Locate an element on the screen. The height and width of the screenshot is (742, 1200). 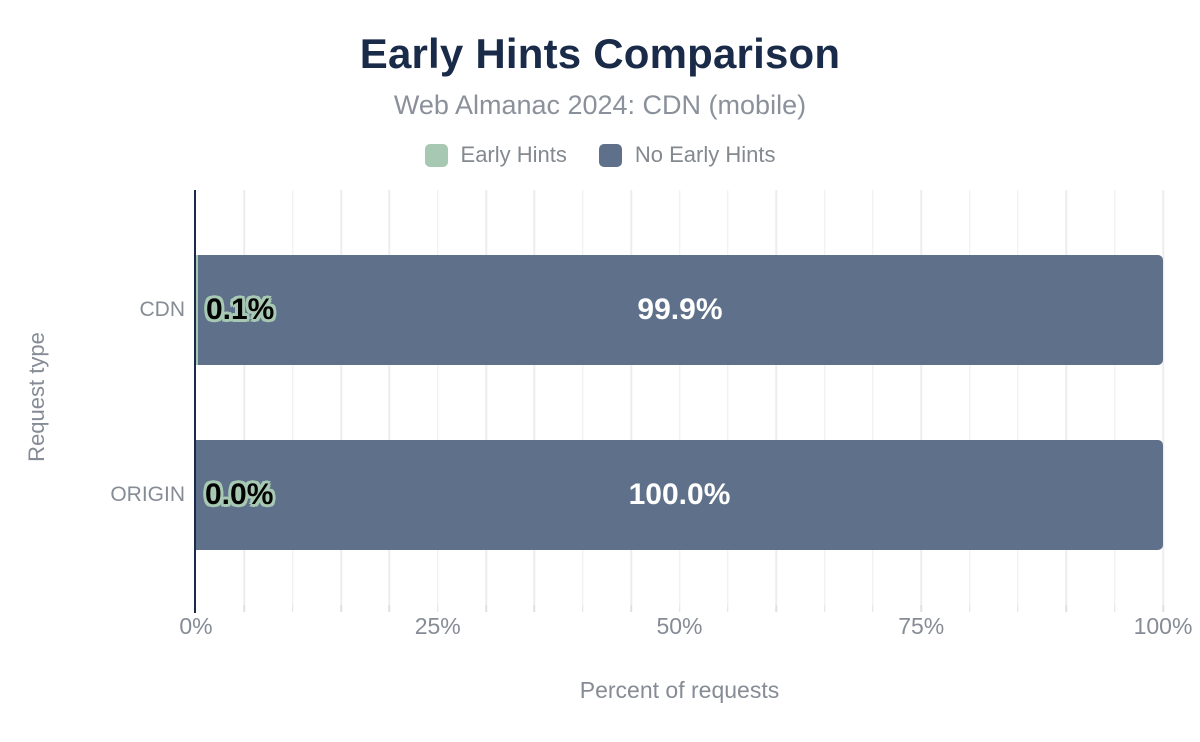
value-label-early-hints: 0.1% is located at coordinates (240, 309).